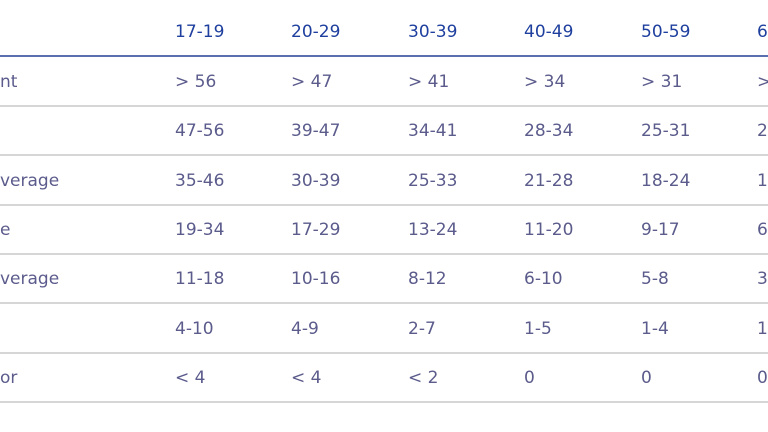 This screenshot has height=432, width=768. Describe the element at coordinates (666, 131) in the screenshot. I see `table-cell: 25-31` at that location.